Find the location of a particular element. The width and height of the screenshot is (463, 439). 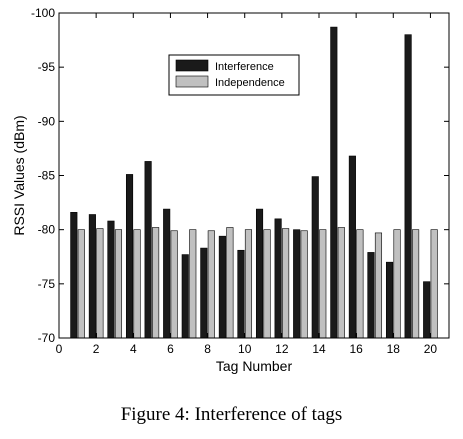

legend-swatch-independence is located at coordinates (192, 81).